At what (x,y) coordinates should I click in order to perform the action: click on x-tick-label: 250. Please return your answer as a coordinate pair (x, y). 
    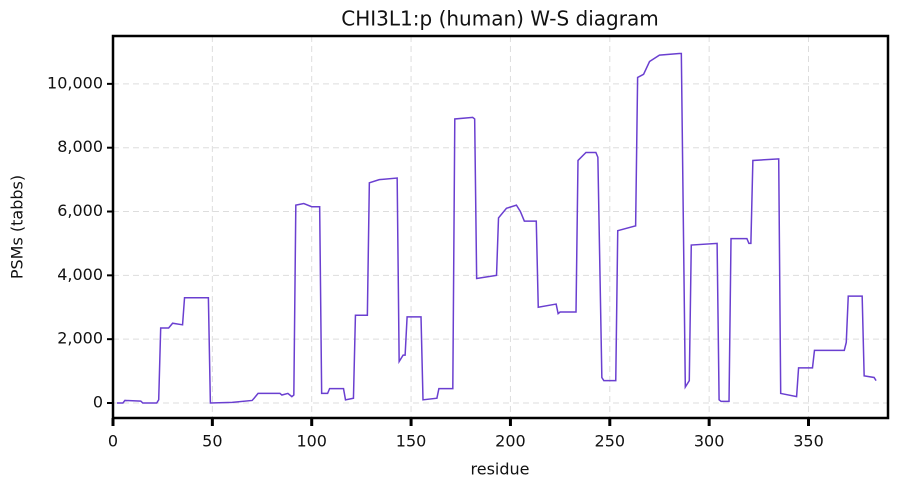
    Looking at the image, I should click on (610, 441).